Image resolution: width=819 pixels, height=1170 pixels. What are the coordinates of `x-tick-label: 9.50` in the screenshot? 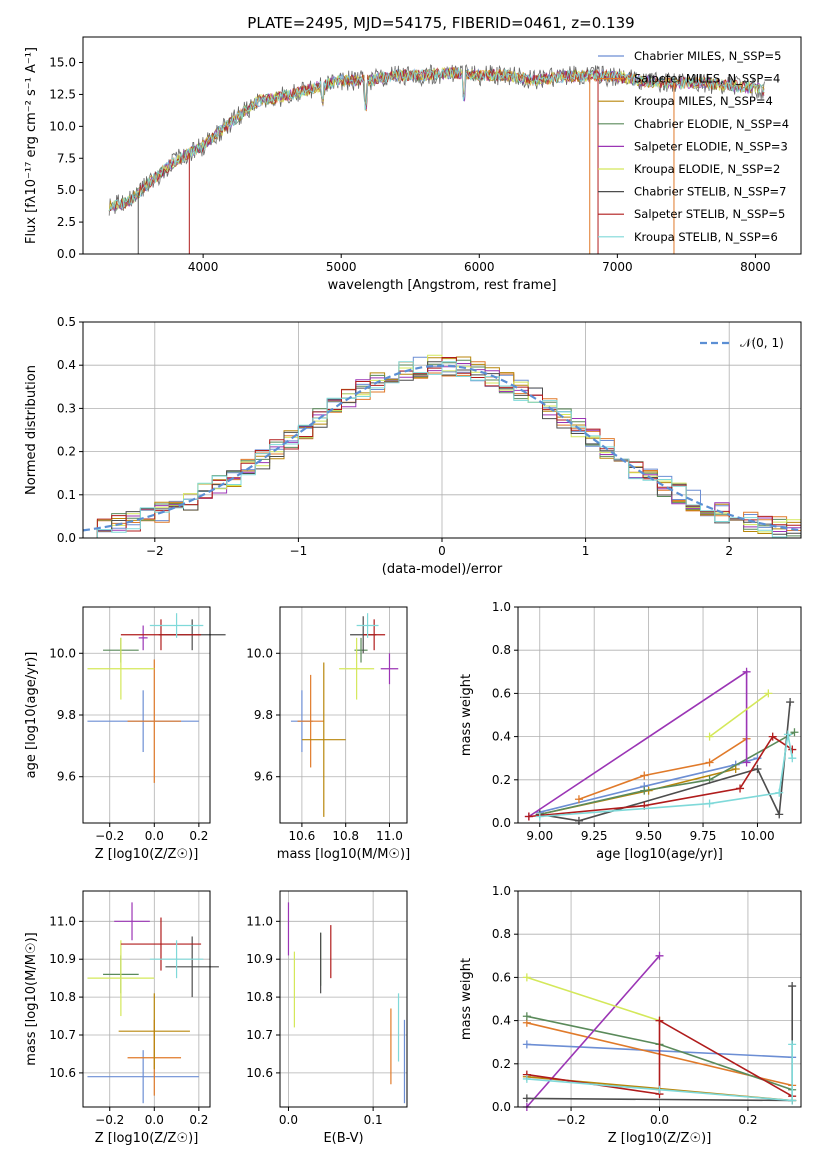 It's located at (648, 836).